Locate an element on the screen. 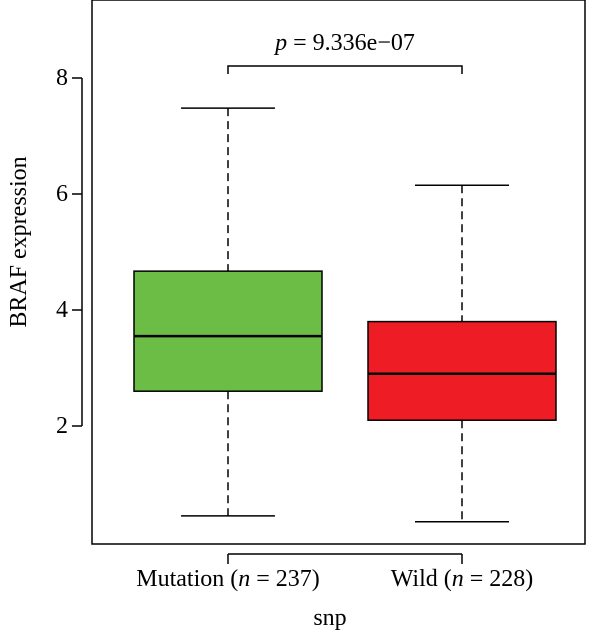 The image size is (600, 637). y-axis: 2 4 6 8 is located at coordinates (69, 252).